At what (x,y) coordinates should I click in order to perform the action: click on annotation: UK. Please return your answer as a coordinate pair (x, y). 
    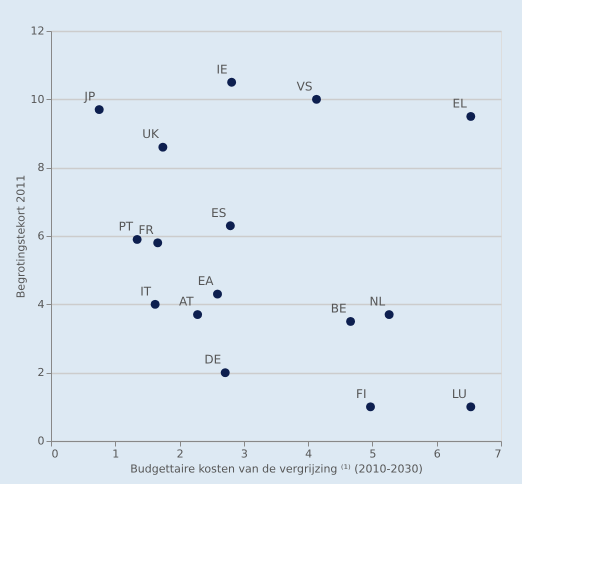
    Looking at the image, I should click on (151, 134).